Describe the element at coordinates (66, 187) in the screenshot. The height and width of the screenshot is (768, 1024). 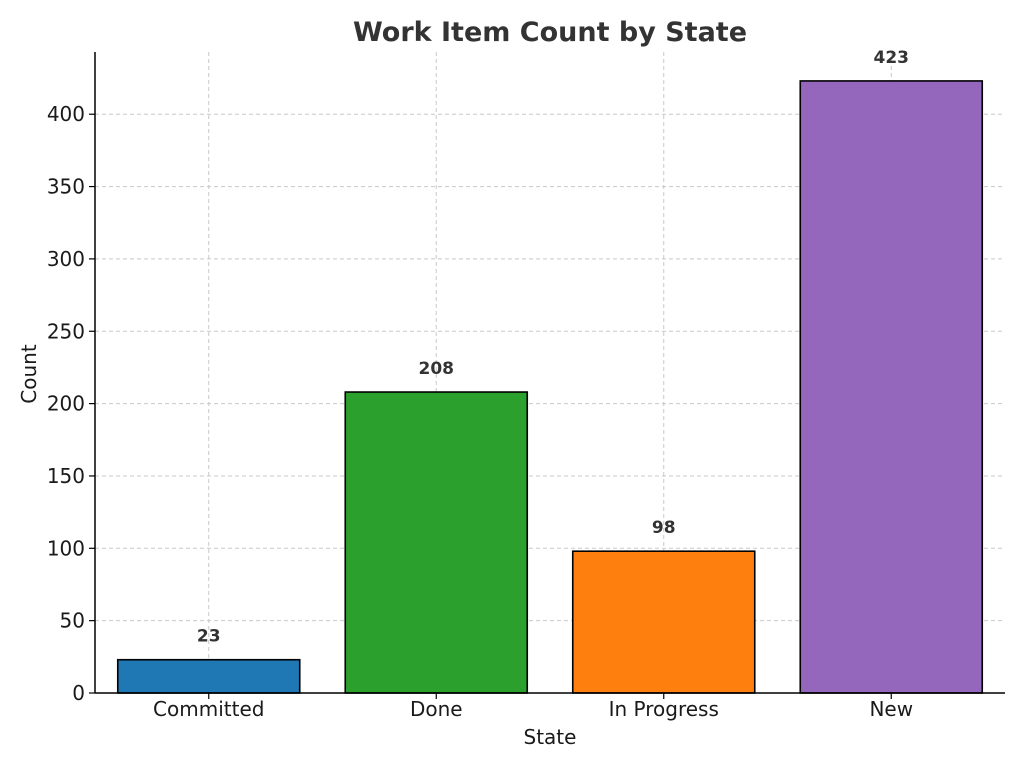
I see `y-tick-label: 350` at that location.